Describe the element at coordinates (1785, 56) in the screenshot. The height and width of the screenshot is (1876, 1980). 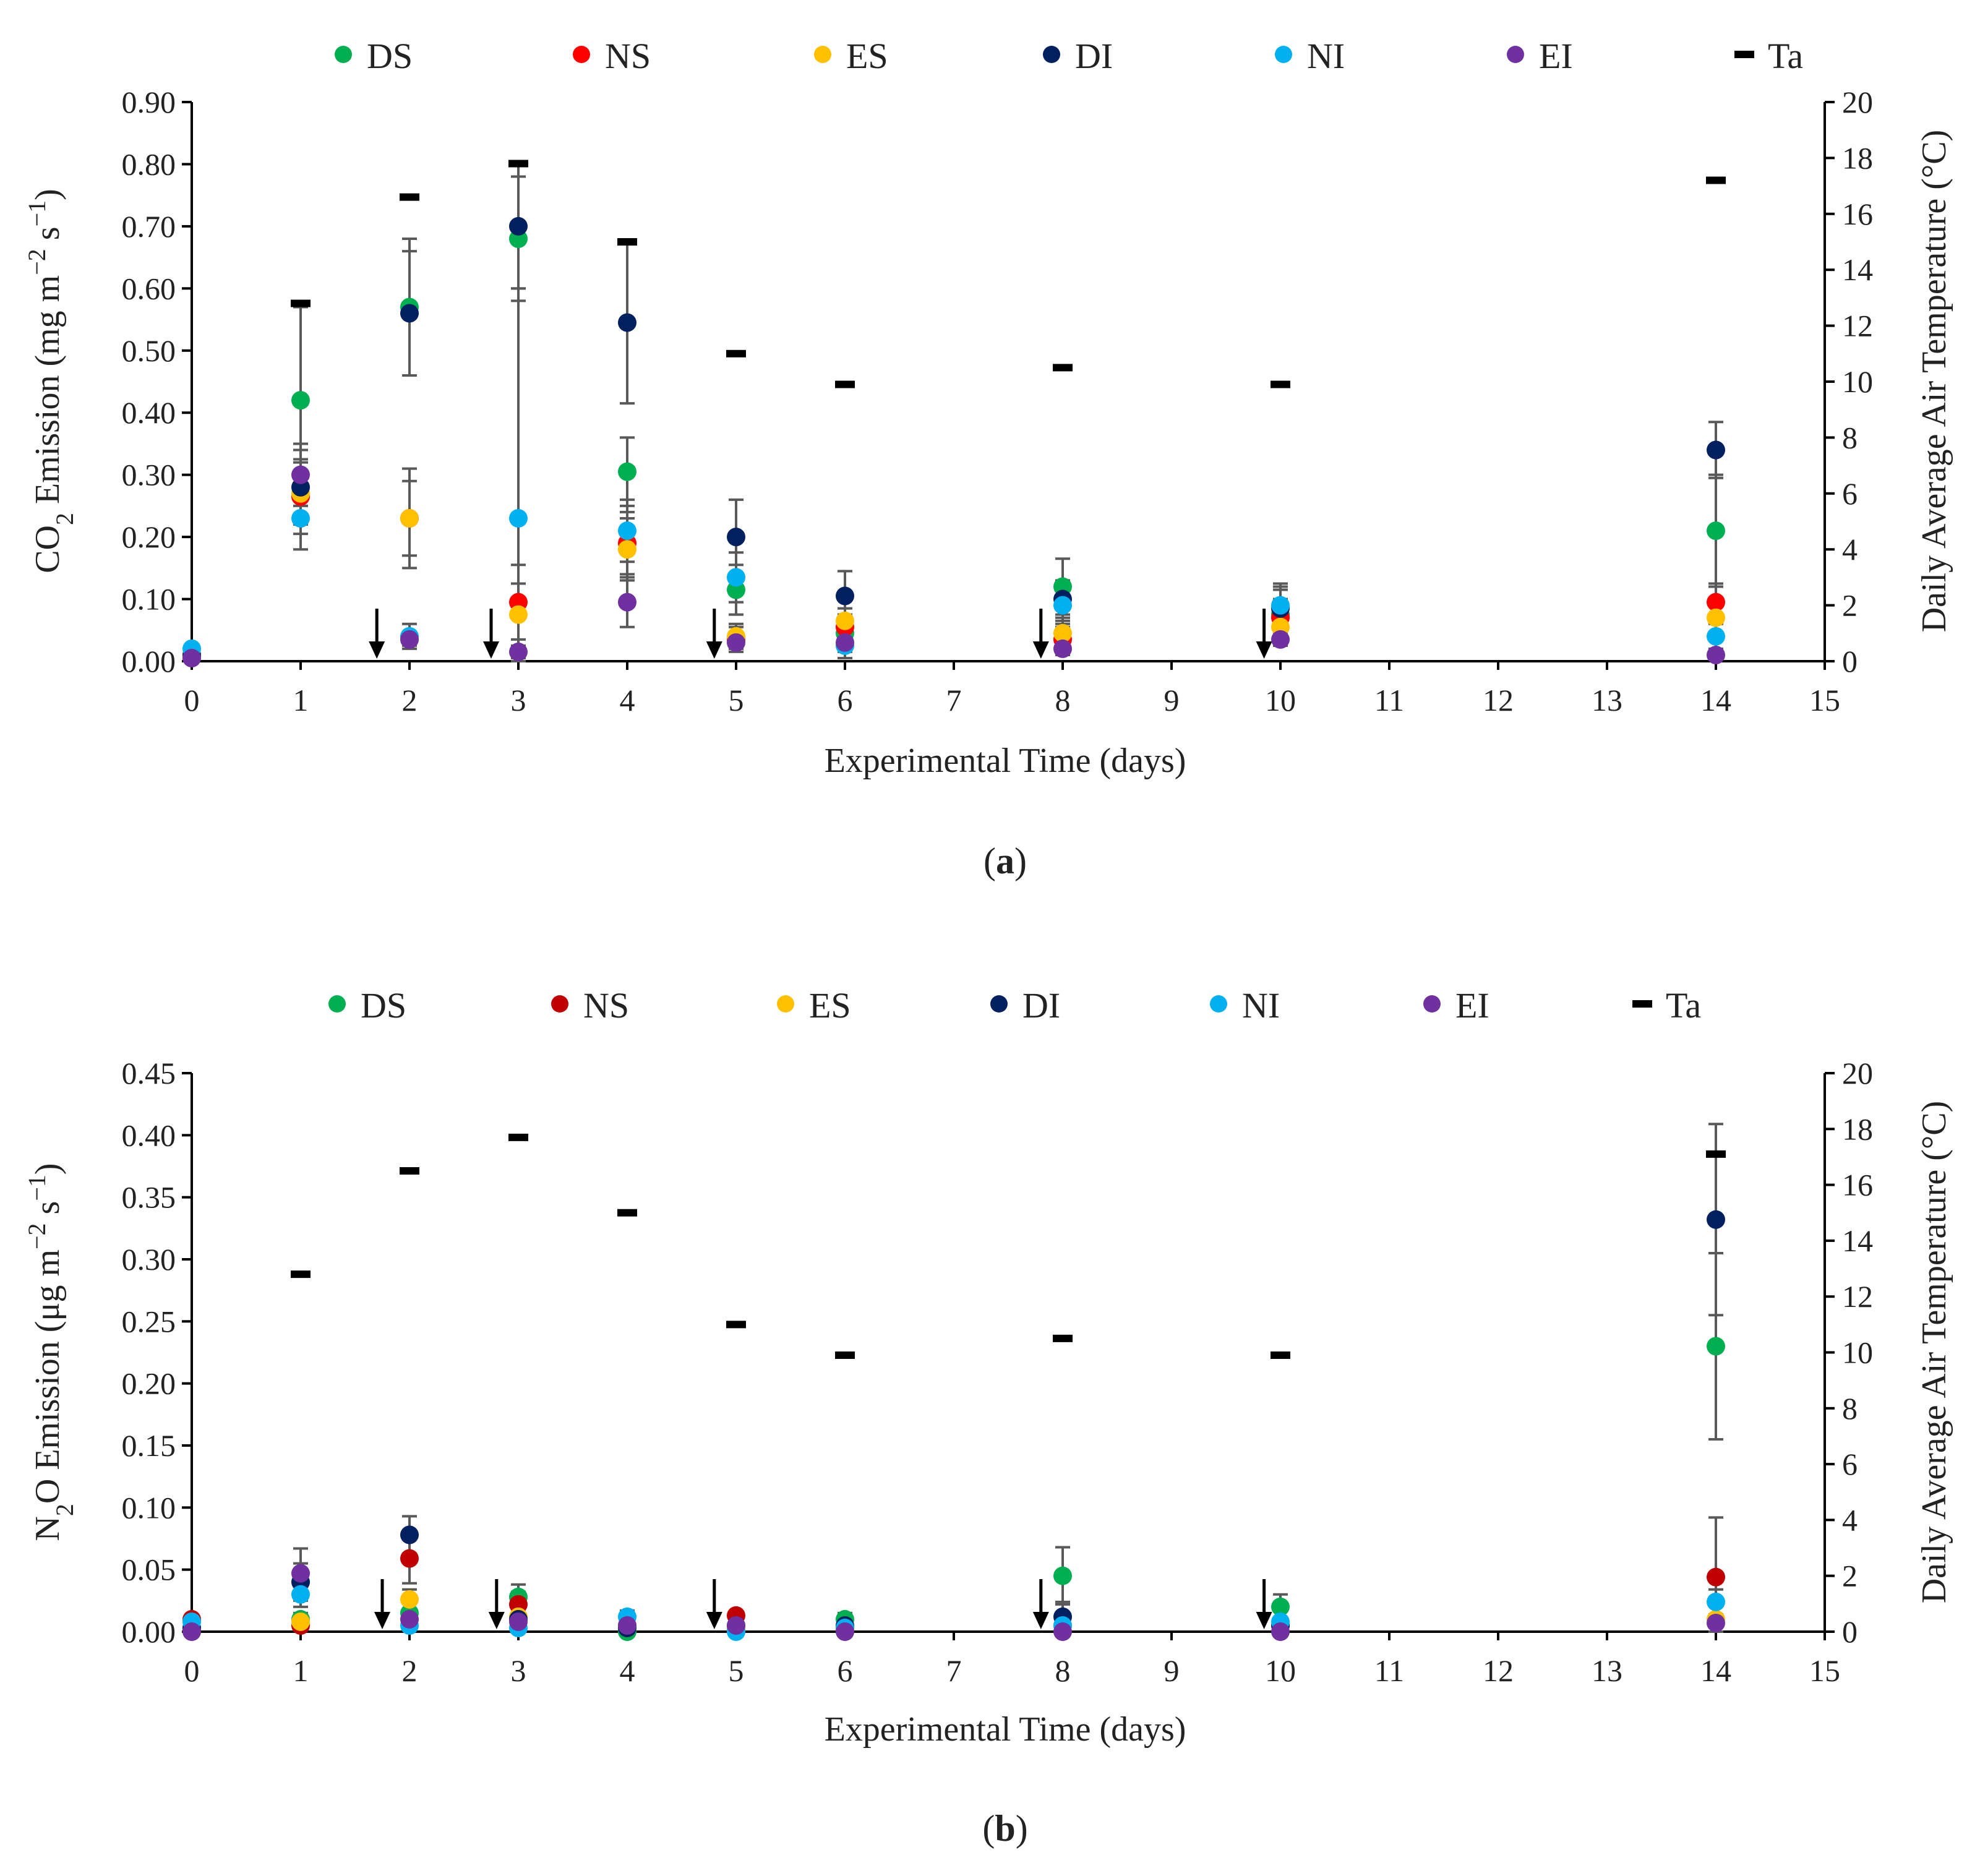
I see `panel-a-legend-label-ta: Ta` at that location.